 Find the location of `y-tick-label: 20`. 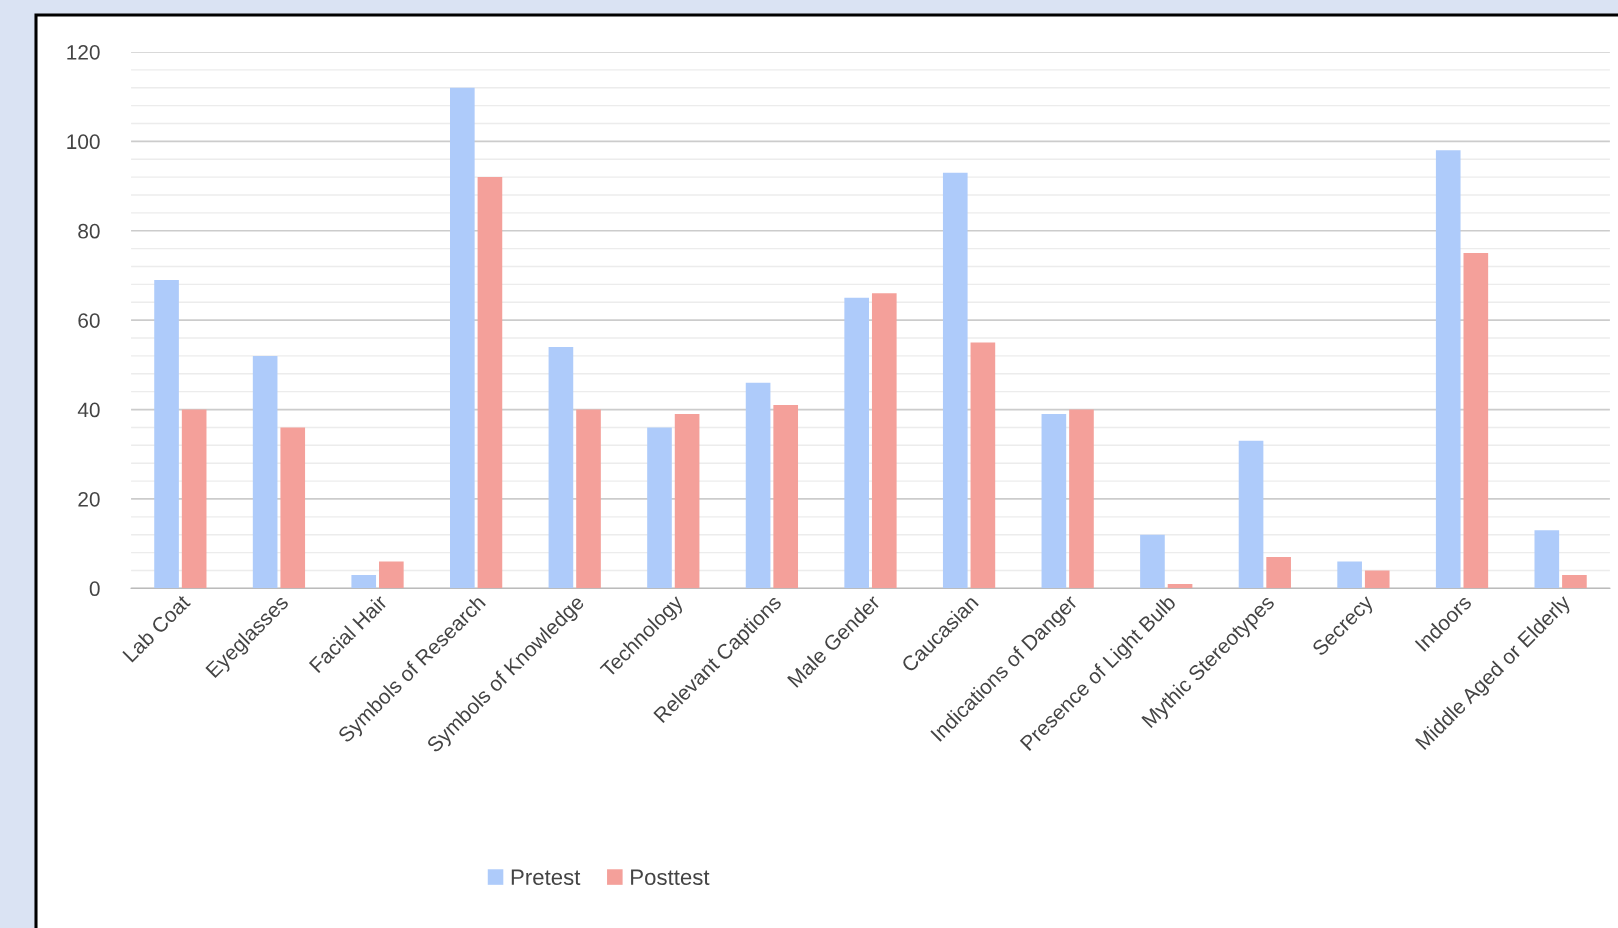

y-tick-label: 20 is located at coordinates (89, 499).